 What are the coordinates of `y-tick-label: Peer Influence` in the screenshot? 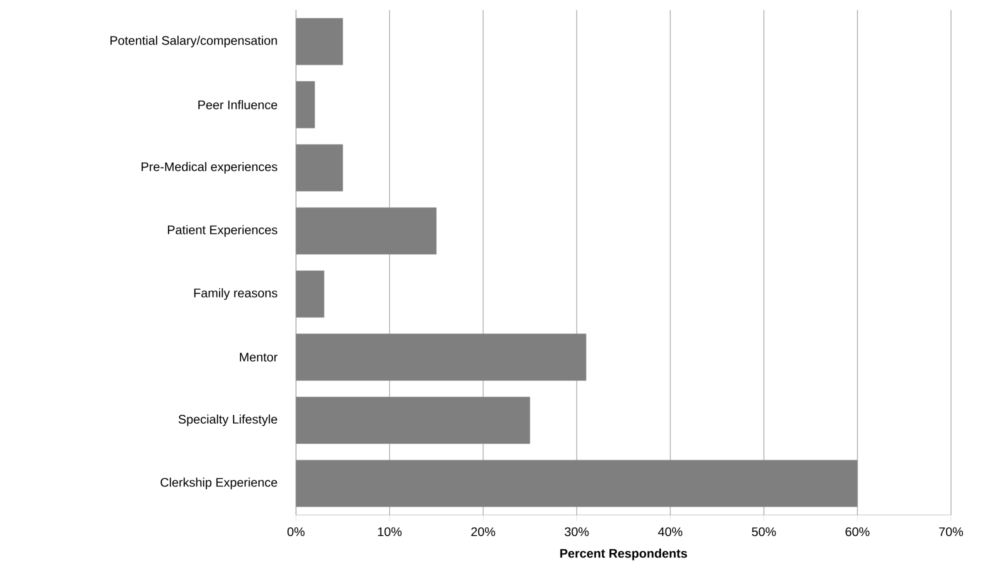 It's located at (238, 105).